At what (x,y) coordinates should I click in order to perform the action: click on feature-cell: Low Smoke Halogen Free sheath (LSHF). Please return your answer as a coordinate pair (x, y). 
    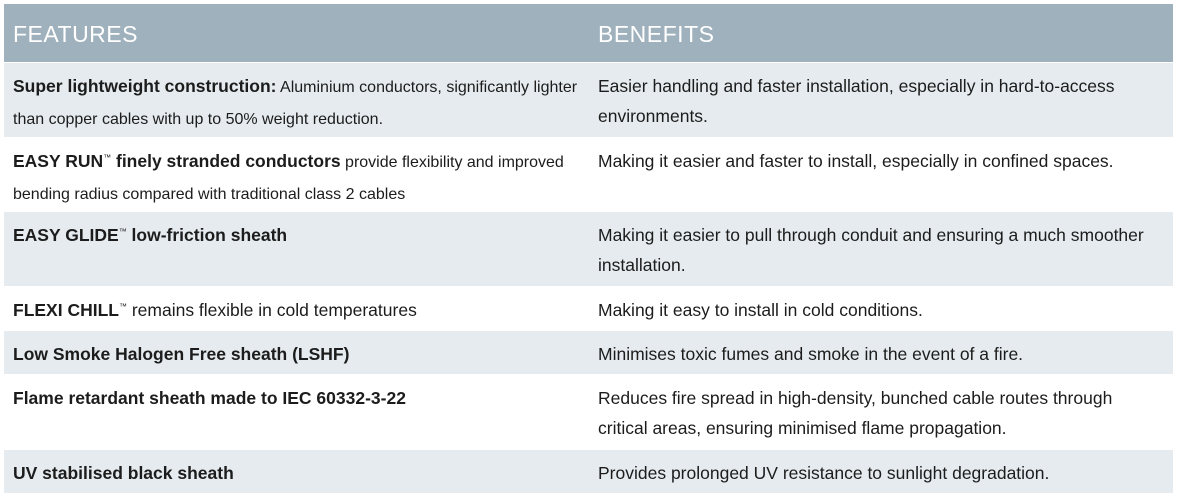
    Looking at the image, I should click on (296, 352).